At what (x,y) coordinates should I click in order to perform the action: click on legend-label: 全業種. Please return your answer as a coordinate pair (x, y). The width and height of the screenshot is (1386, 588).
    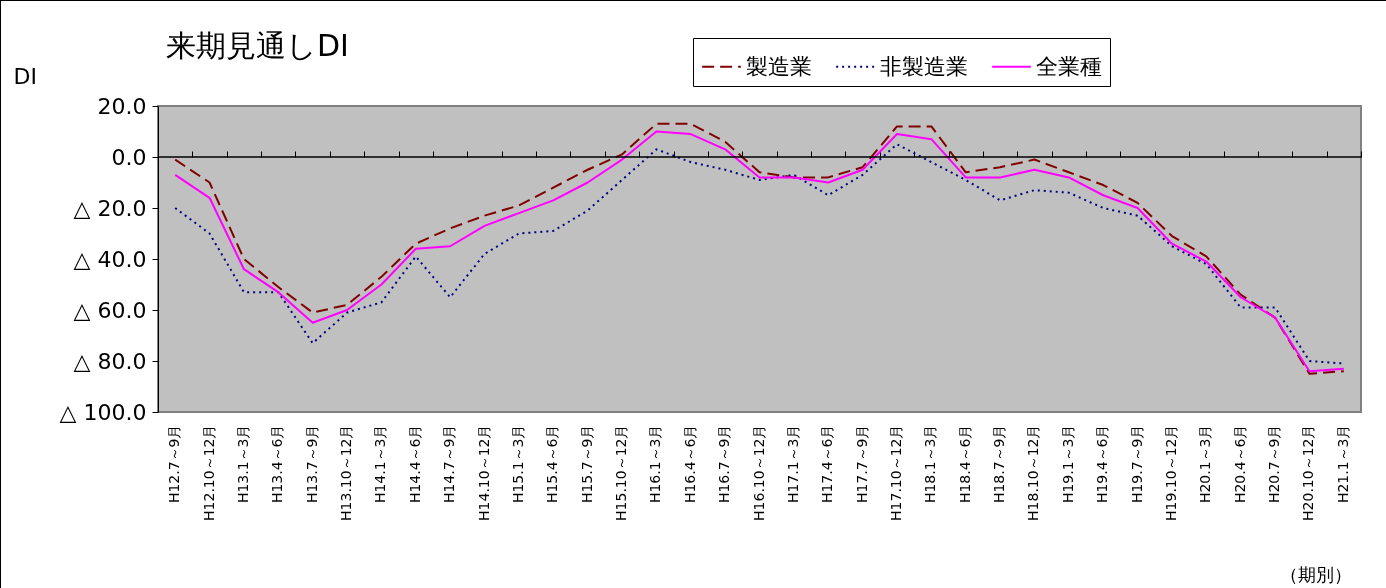
    Looking at the image, I should click on (1069, 66).